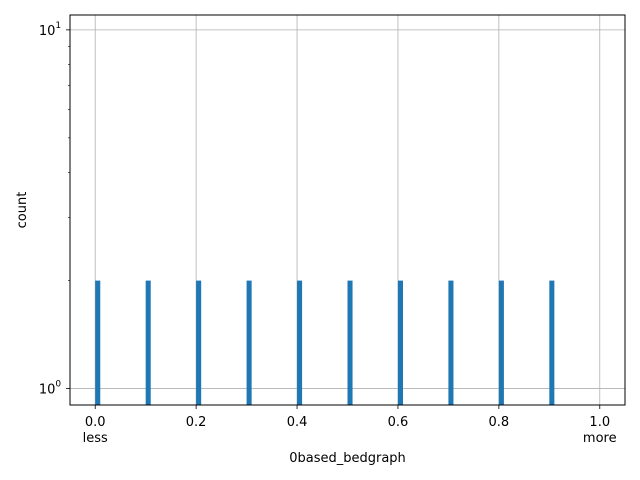 This screenshot has height=480, width=640. Describe the element at coordinates (95, 422) in the screenshot. I see `x-tick-label: 0.0` at that location.